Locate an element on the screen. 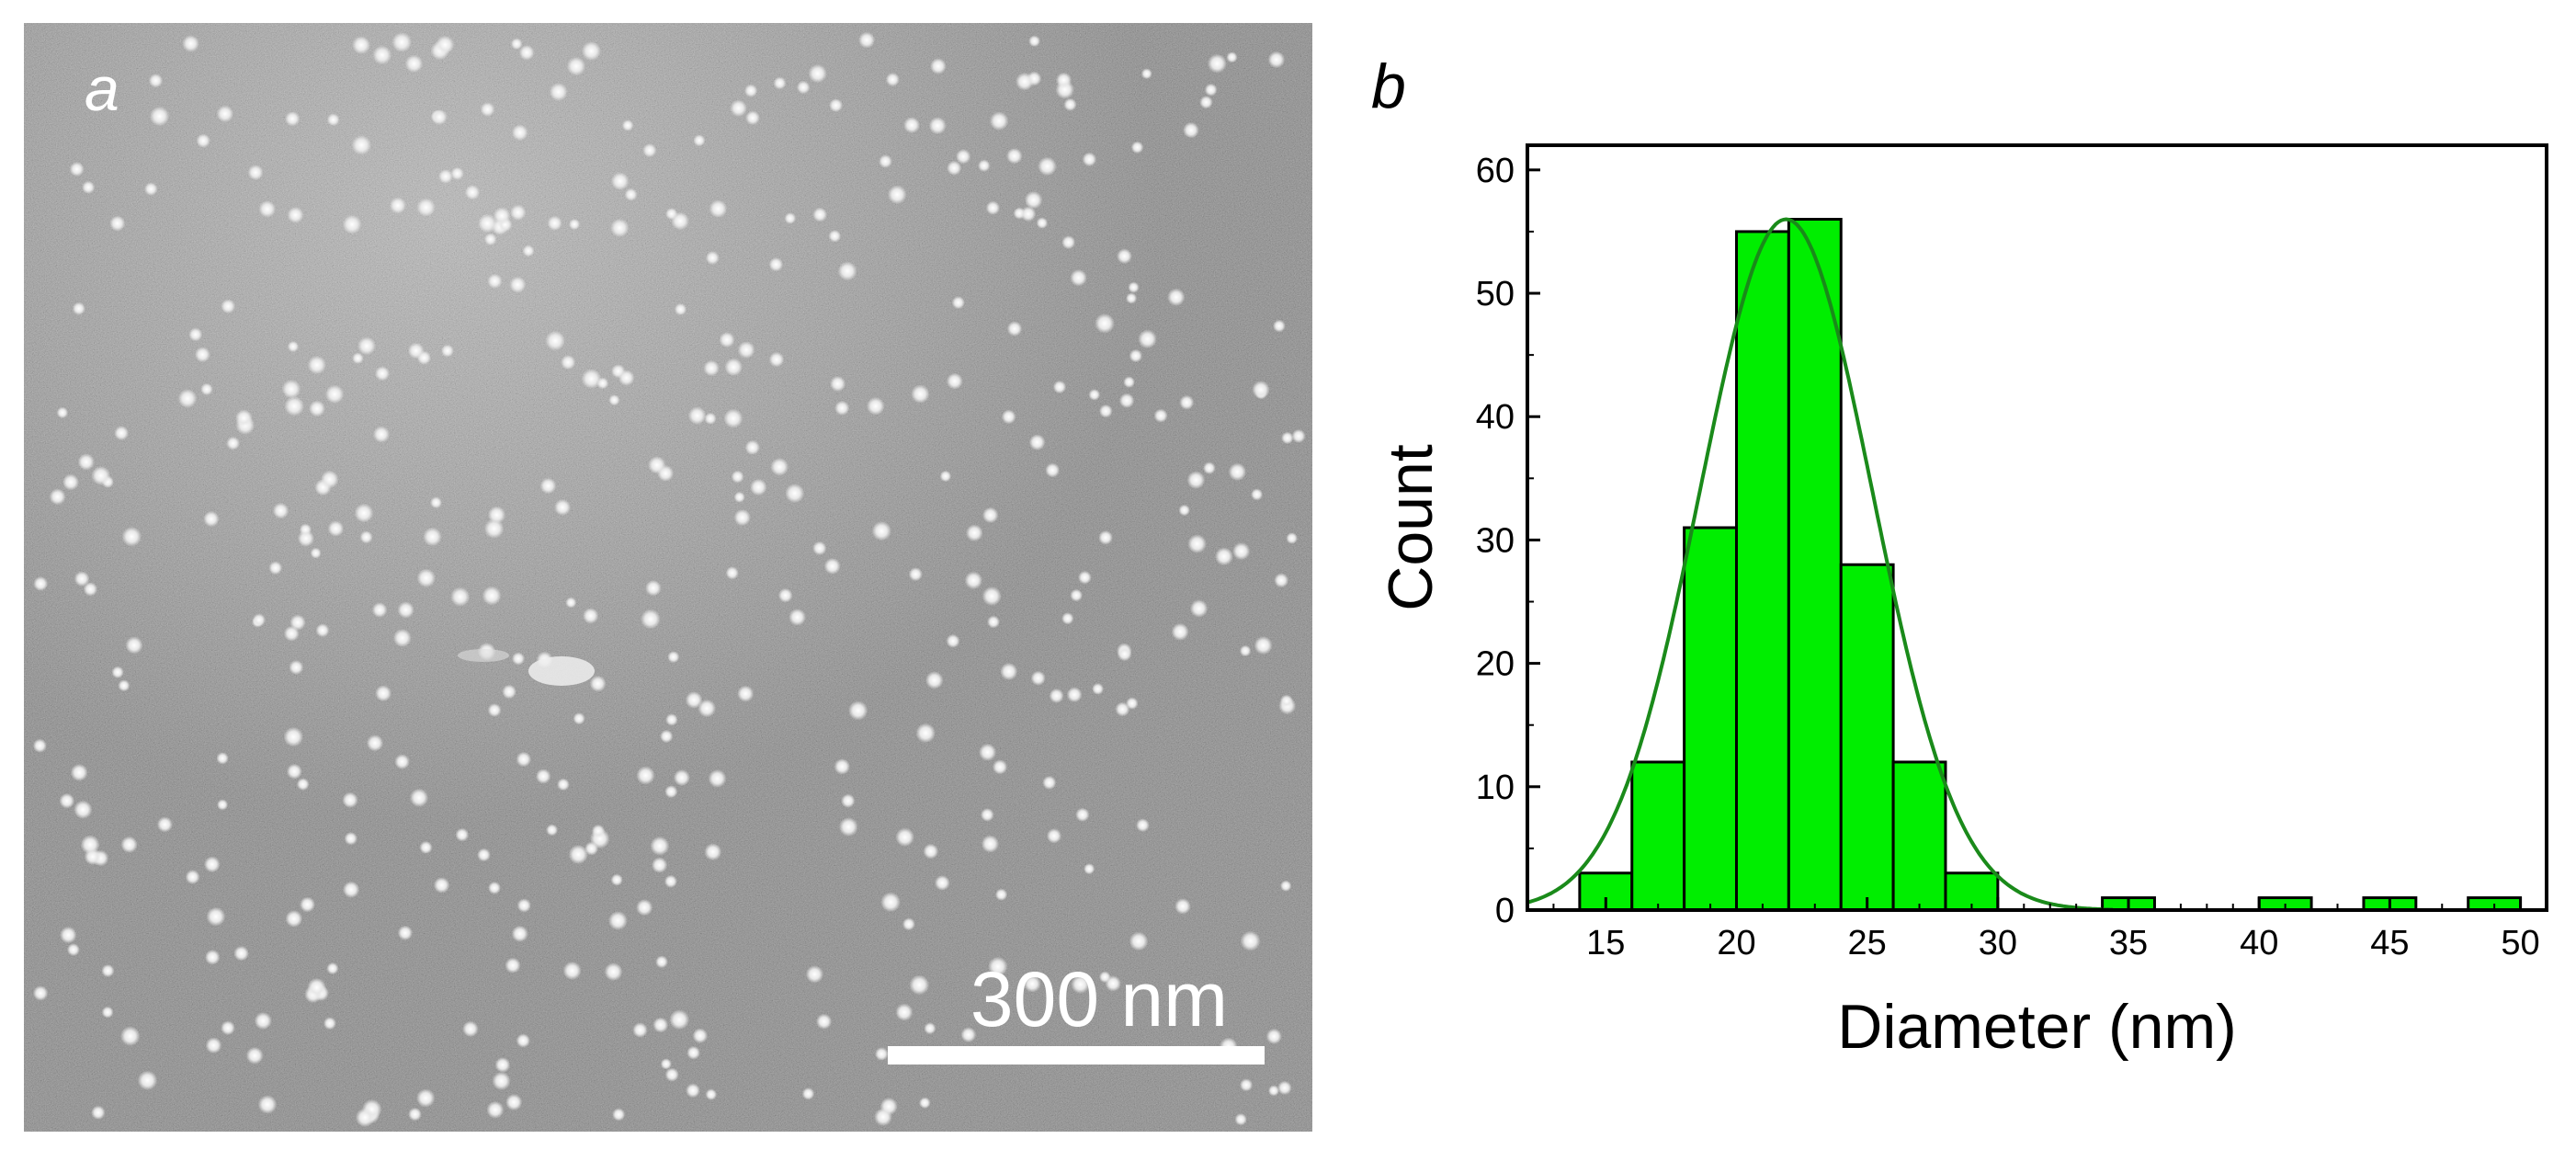 The height and width of the screenshot is (1150, 2576). y-tick-label: 40 is located at coordinates (1495, 417).